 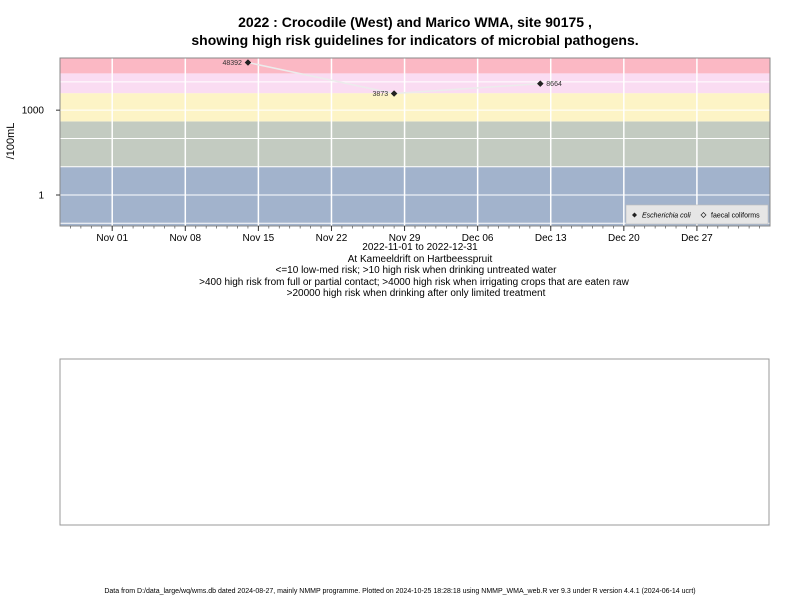 What do you see at coordinates (697, 238) in the screenshot?
I see `x-tick-label-8: Dec 27` at bounding box center [697, 238].